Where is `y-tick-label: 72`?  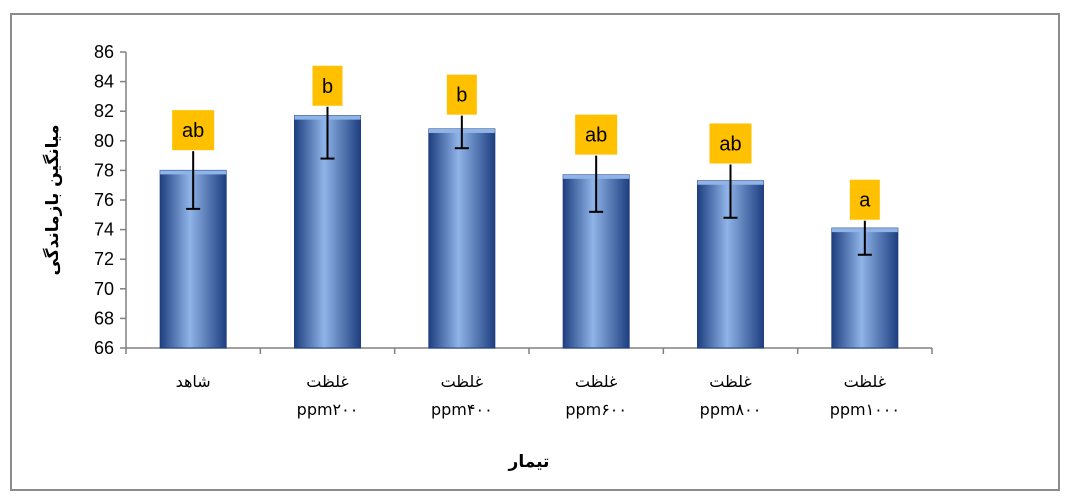
y-tick-label: 72 is located at coordinates (104, 259).